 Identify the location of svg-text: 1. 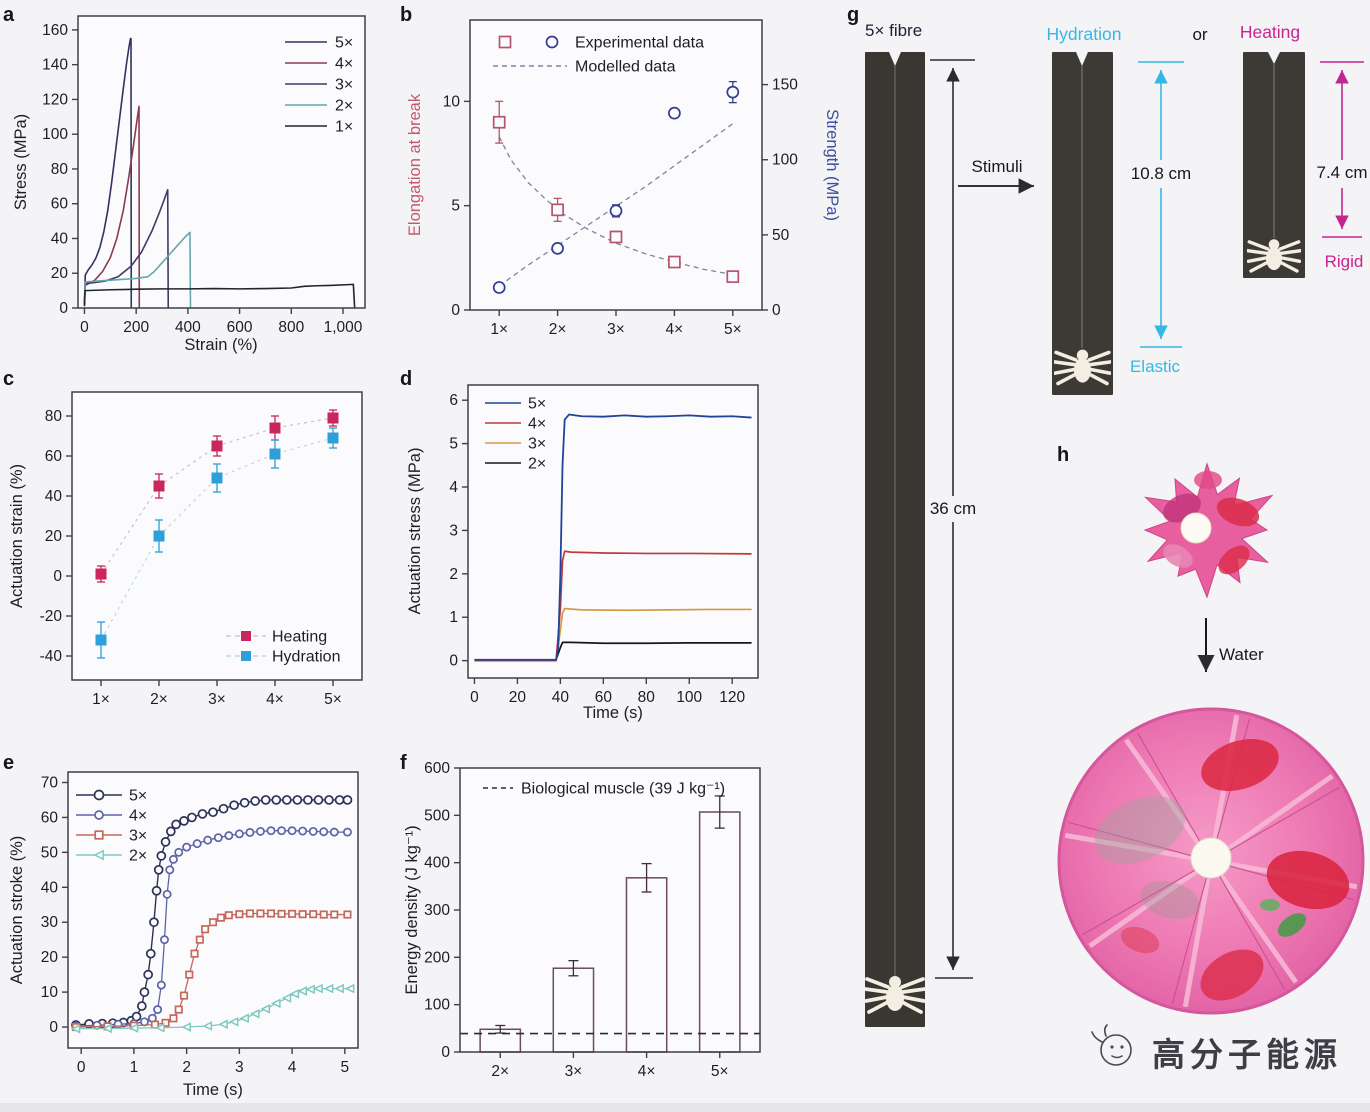
(453, 617).